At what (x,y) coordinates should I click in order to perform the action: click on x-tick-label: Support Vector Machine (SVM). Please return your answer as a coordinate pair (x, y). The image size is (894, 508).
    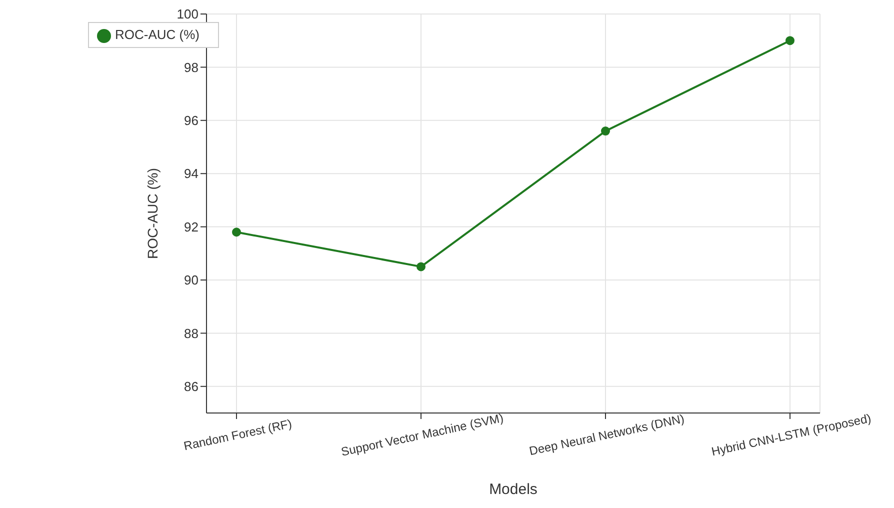
    Looking at the image, I should click on (422, 434).